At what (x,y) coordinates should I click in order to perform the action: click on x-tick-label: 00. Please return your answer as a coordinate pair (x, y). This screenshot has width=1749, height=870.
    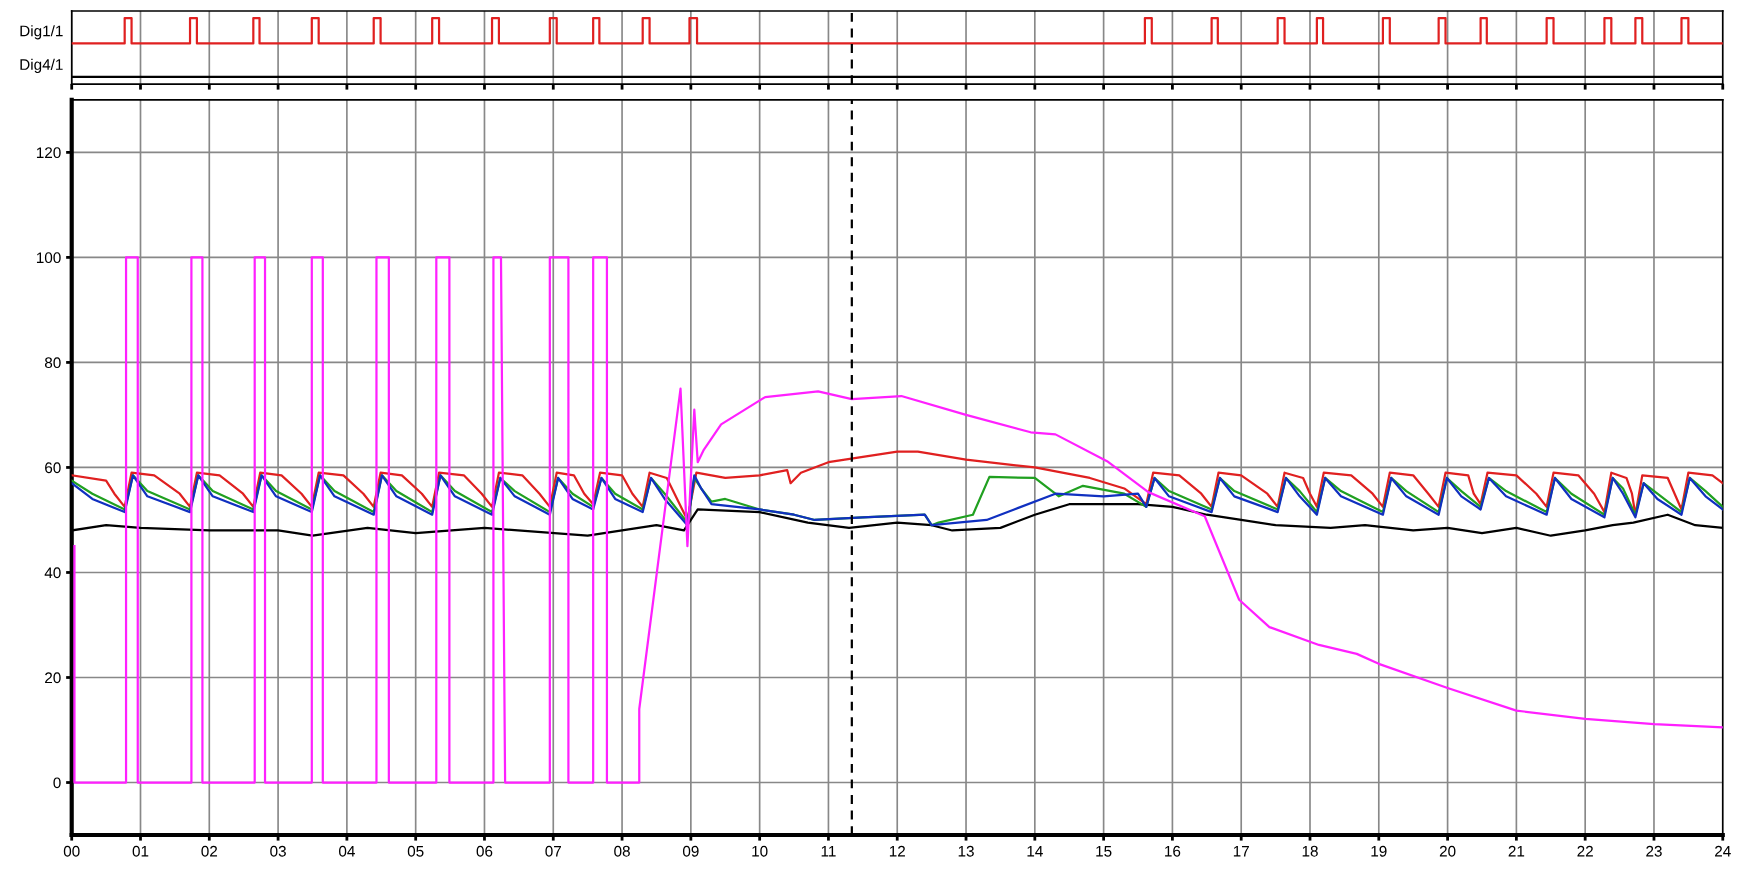
    Looking at the image, I should click on (71, 851).